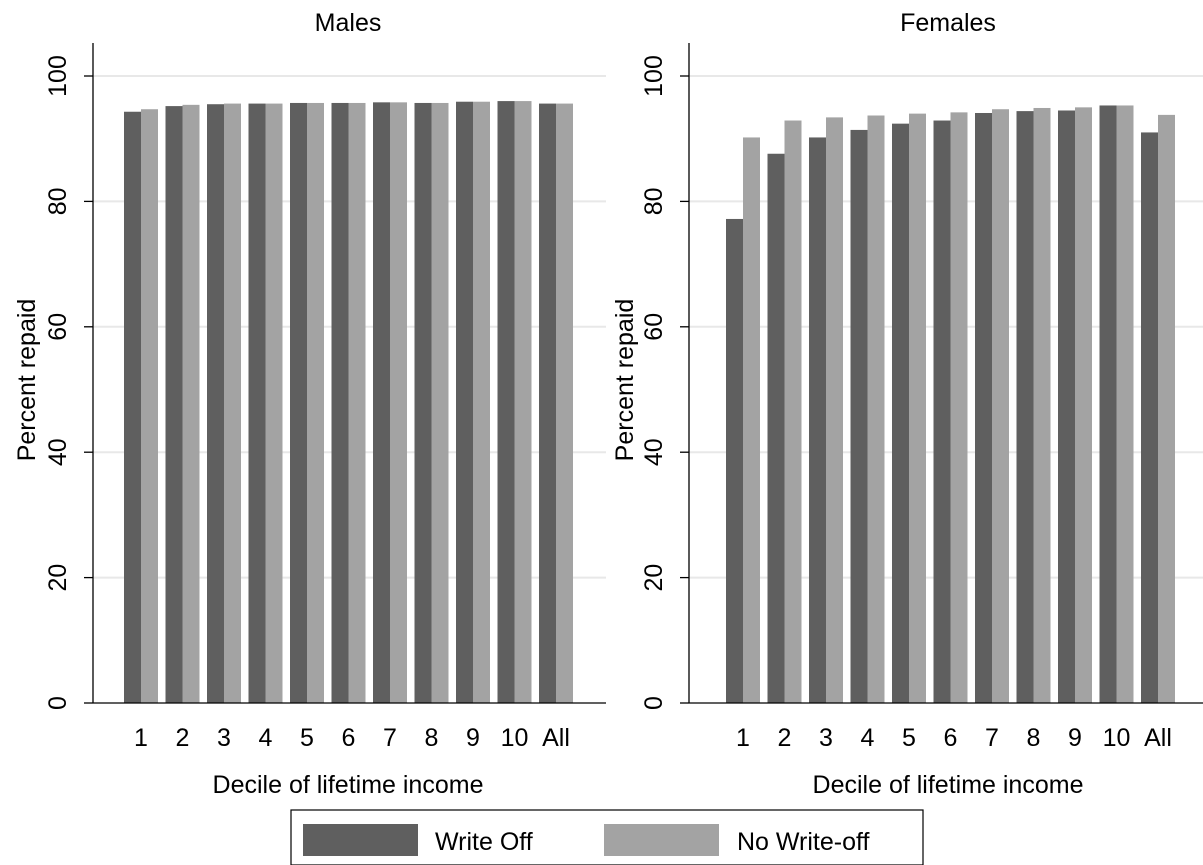 Image resolution: width=1203 pixels, height=865 pixels. I want to click on legend: Write Off No Write-off, so click(607, 837).